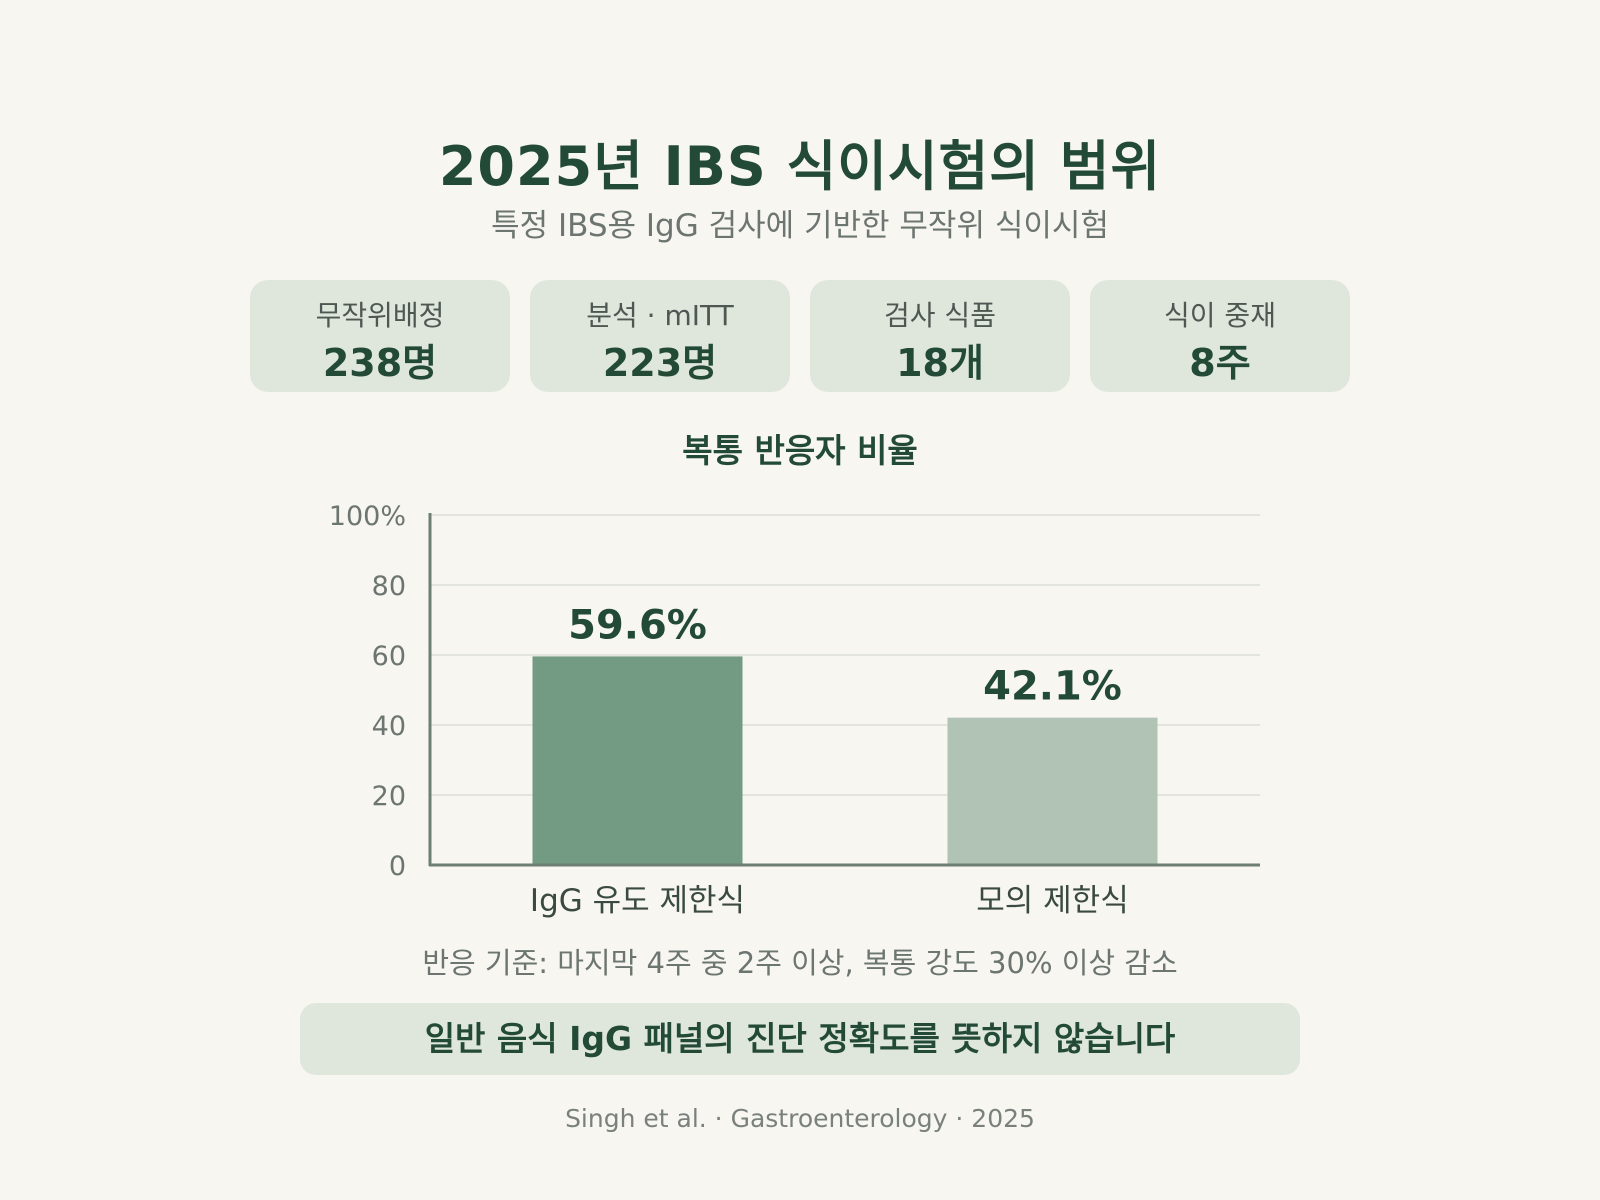  Describe the element at coordinates (380, 315) in the screenshot. I see `stat-label: 무작위배정` at that location.